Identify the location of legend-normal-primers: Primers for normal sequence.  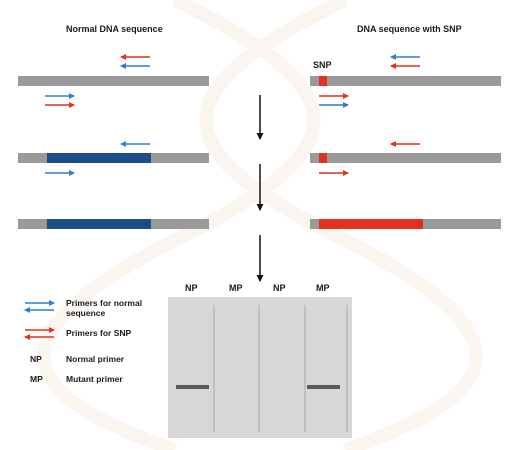
(104, 308).